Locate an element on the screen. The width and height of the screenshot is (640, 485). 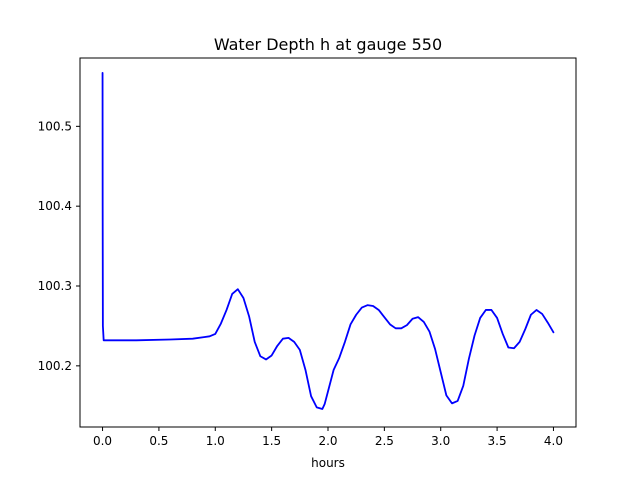
y-tick-label: 100.4 is located at coordinates (55, 206).